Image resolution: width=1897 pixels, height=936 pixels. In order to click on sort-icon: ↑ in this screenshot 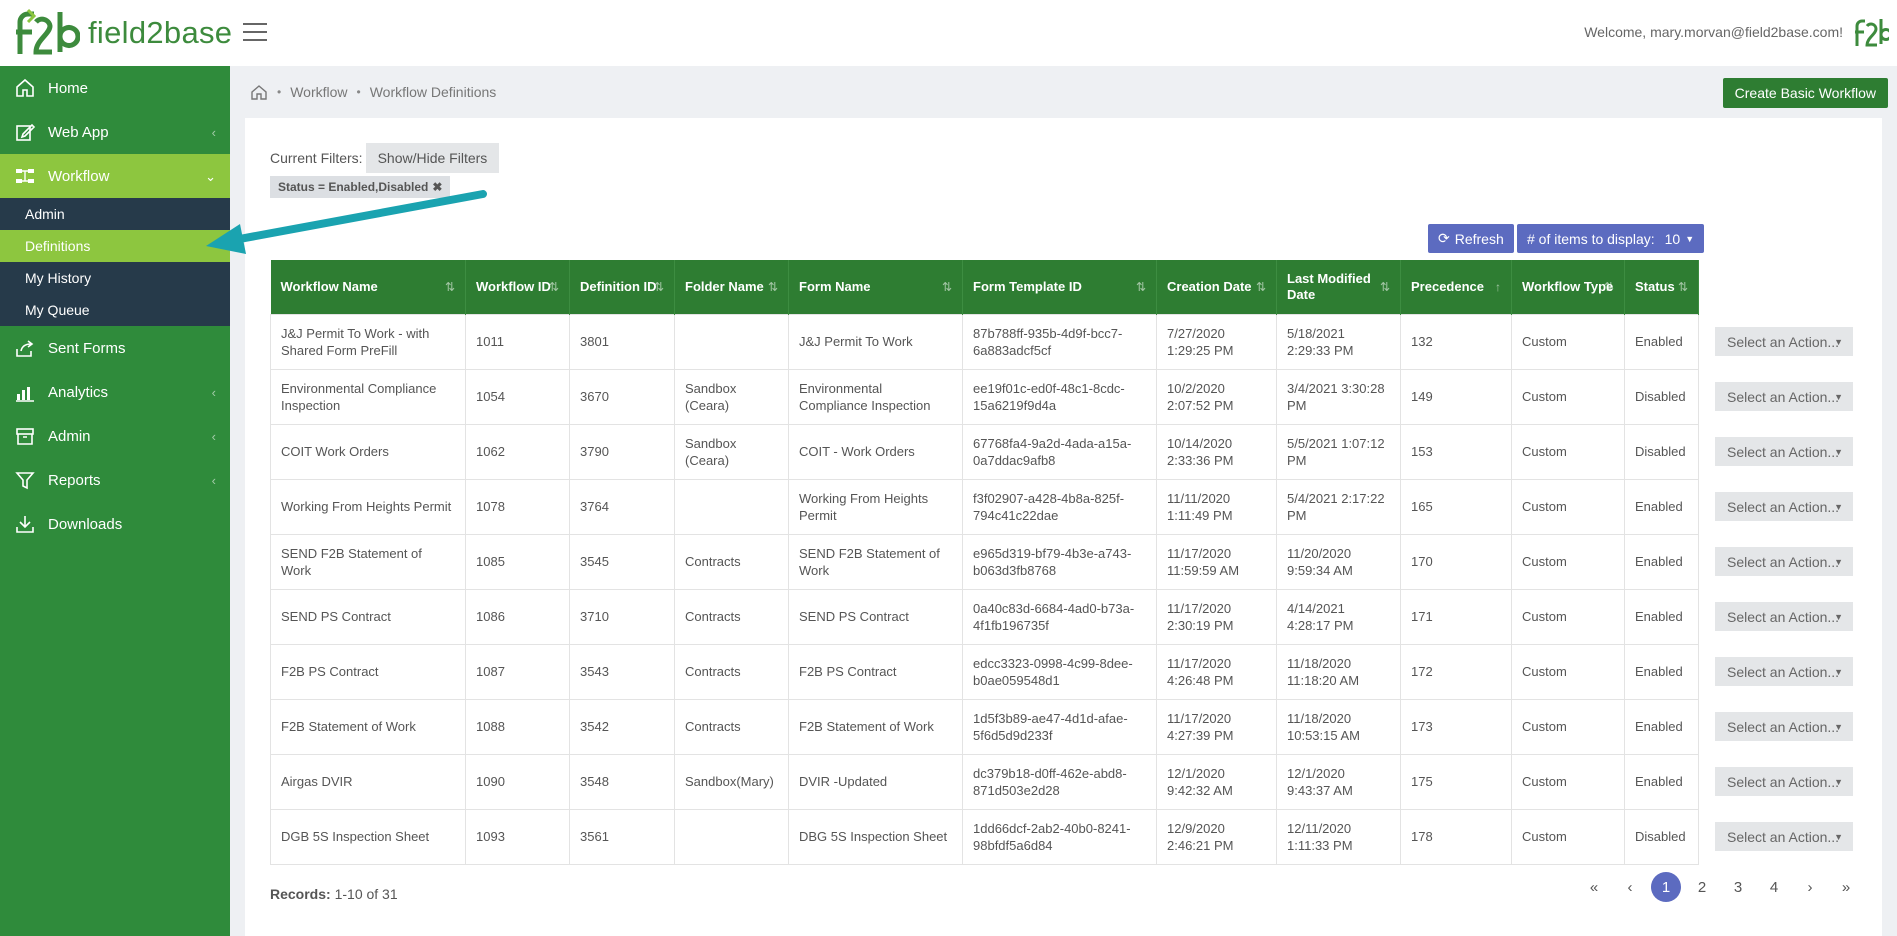, I will do `click(1498, 287)`.